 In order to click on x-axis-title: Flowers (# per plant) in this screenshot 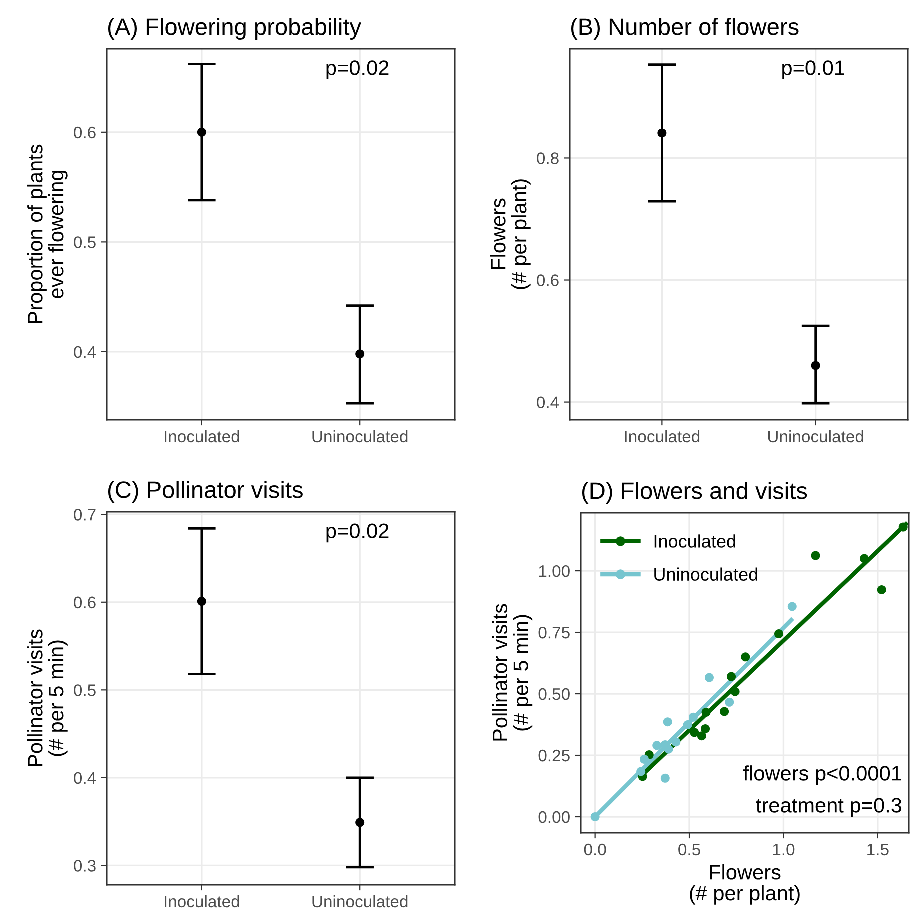, I will do `click(745, 884)`.